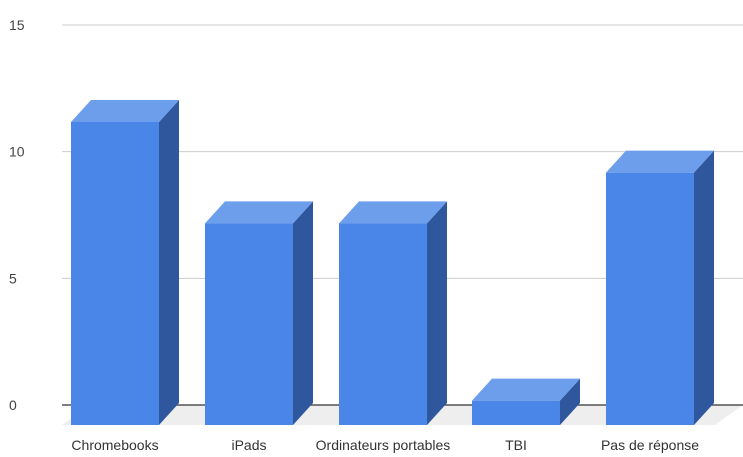 Image resolution: width=743 pixels, height=457 pixels. Describe the element at coordinates (516, 445) in the screenshot. I see `x-tick-label-4: TBI` at that location.